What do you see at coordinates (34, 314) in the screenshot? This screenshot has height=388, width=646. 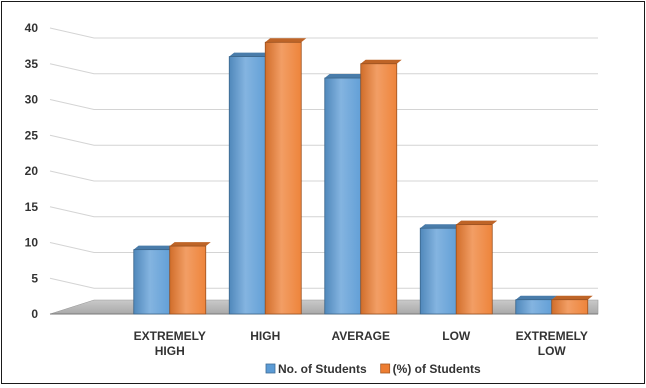 I see `y-tick-label: 0` at bounding box center [34, 314].